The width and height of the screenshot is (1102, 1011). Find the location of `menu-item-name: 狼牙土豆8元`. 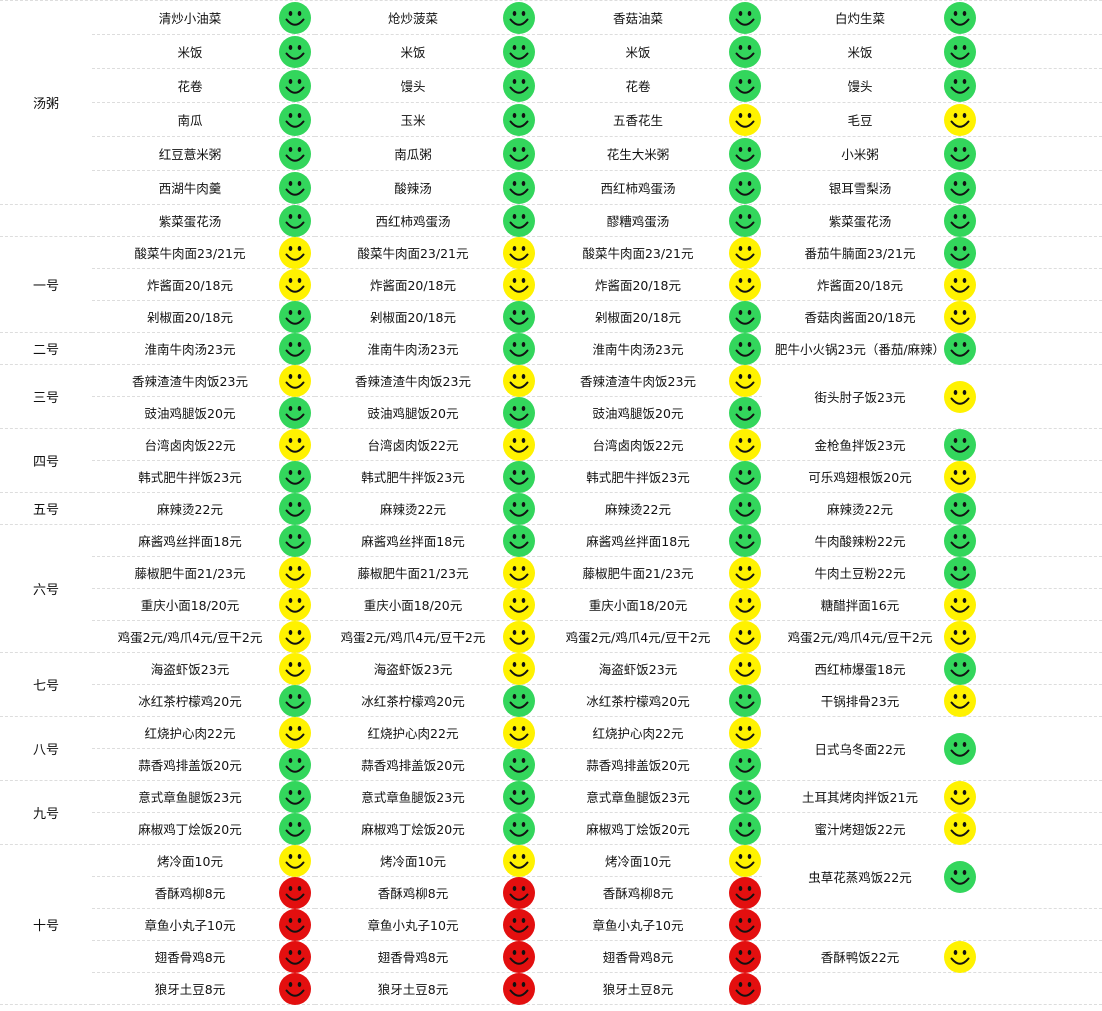

menu-item-name: 狼牙土豆8元 is located at coordinates (638, 989).